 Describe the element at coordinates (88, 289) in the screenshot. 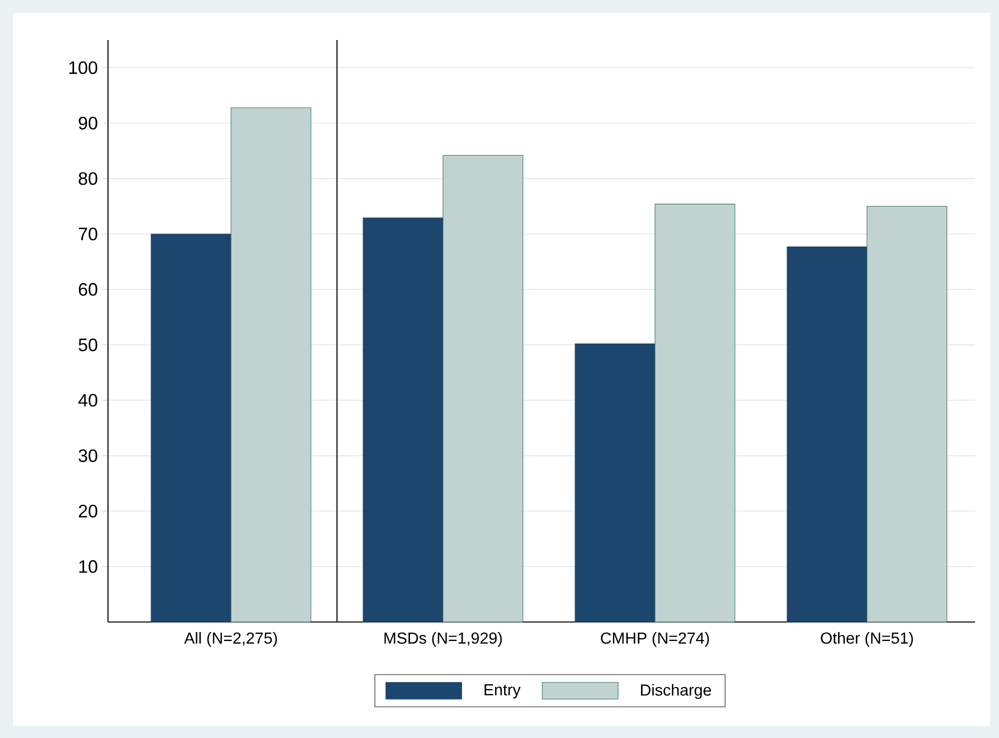

I see `y-tick-label: 60` at that location.